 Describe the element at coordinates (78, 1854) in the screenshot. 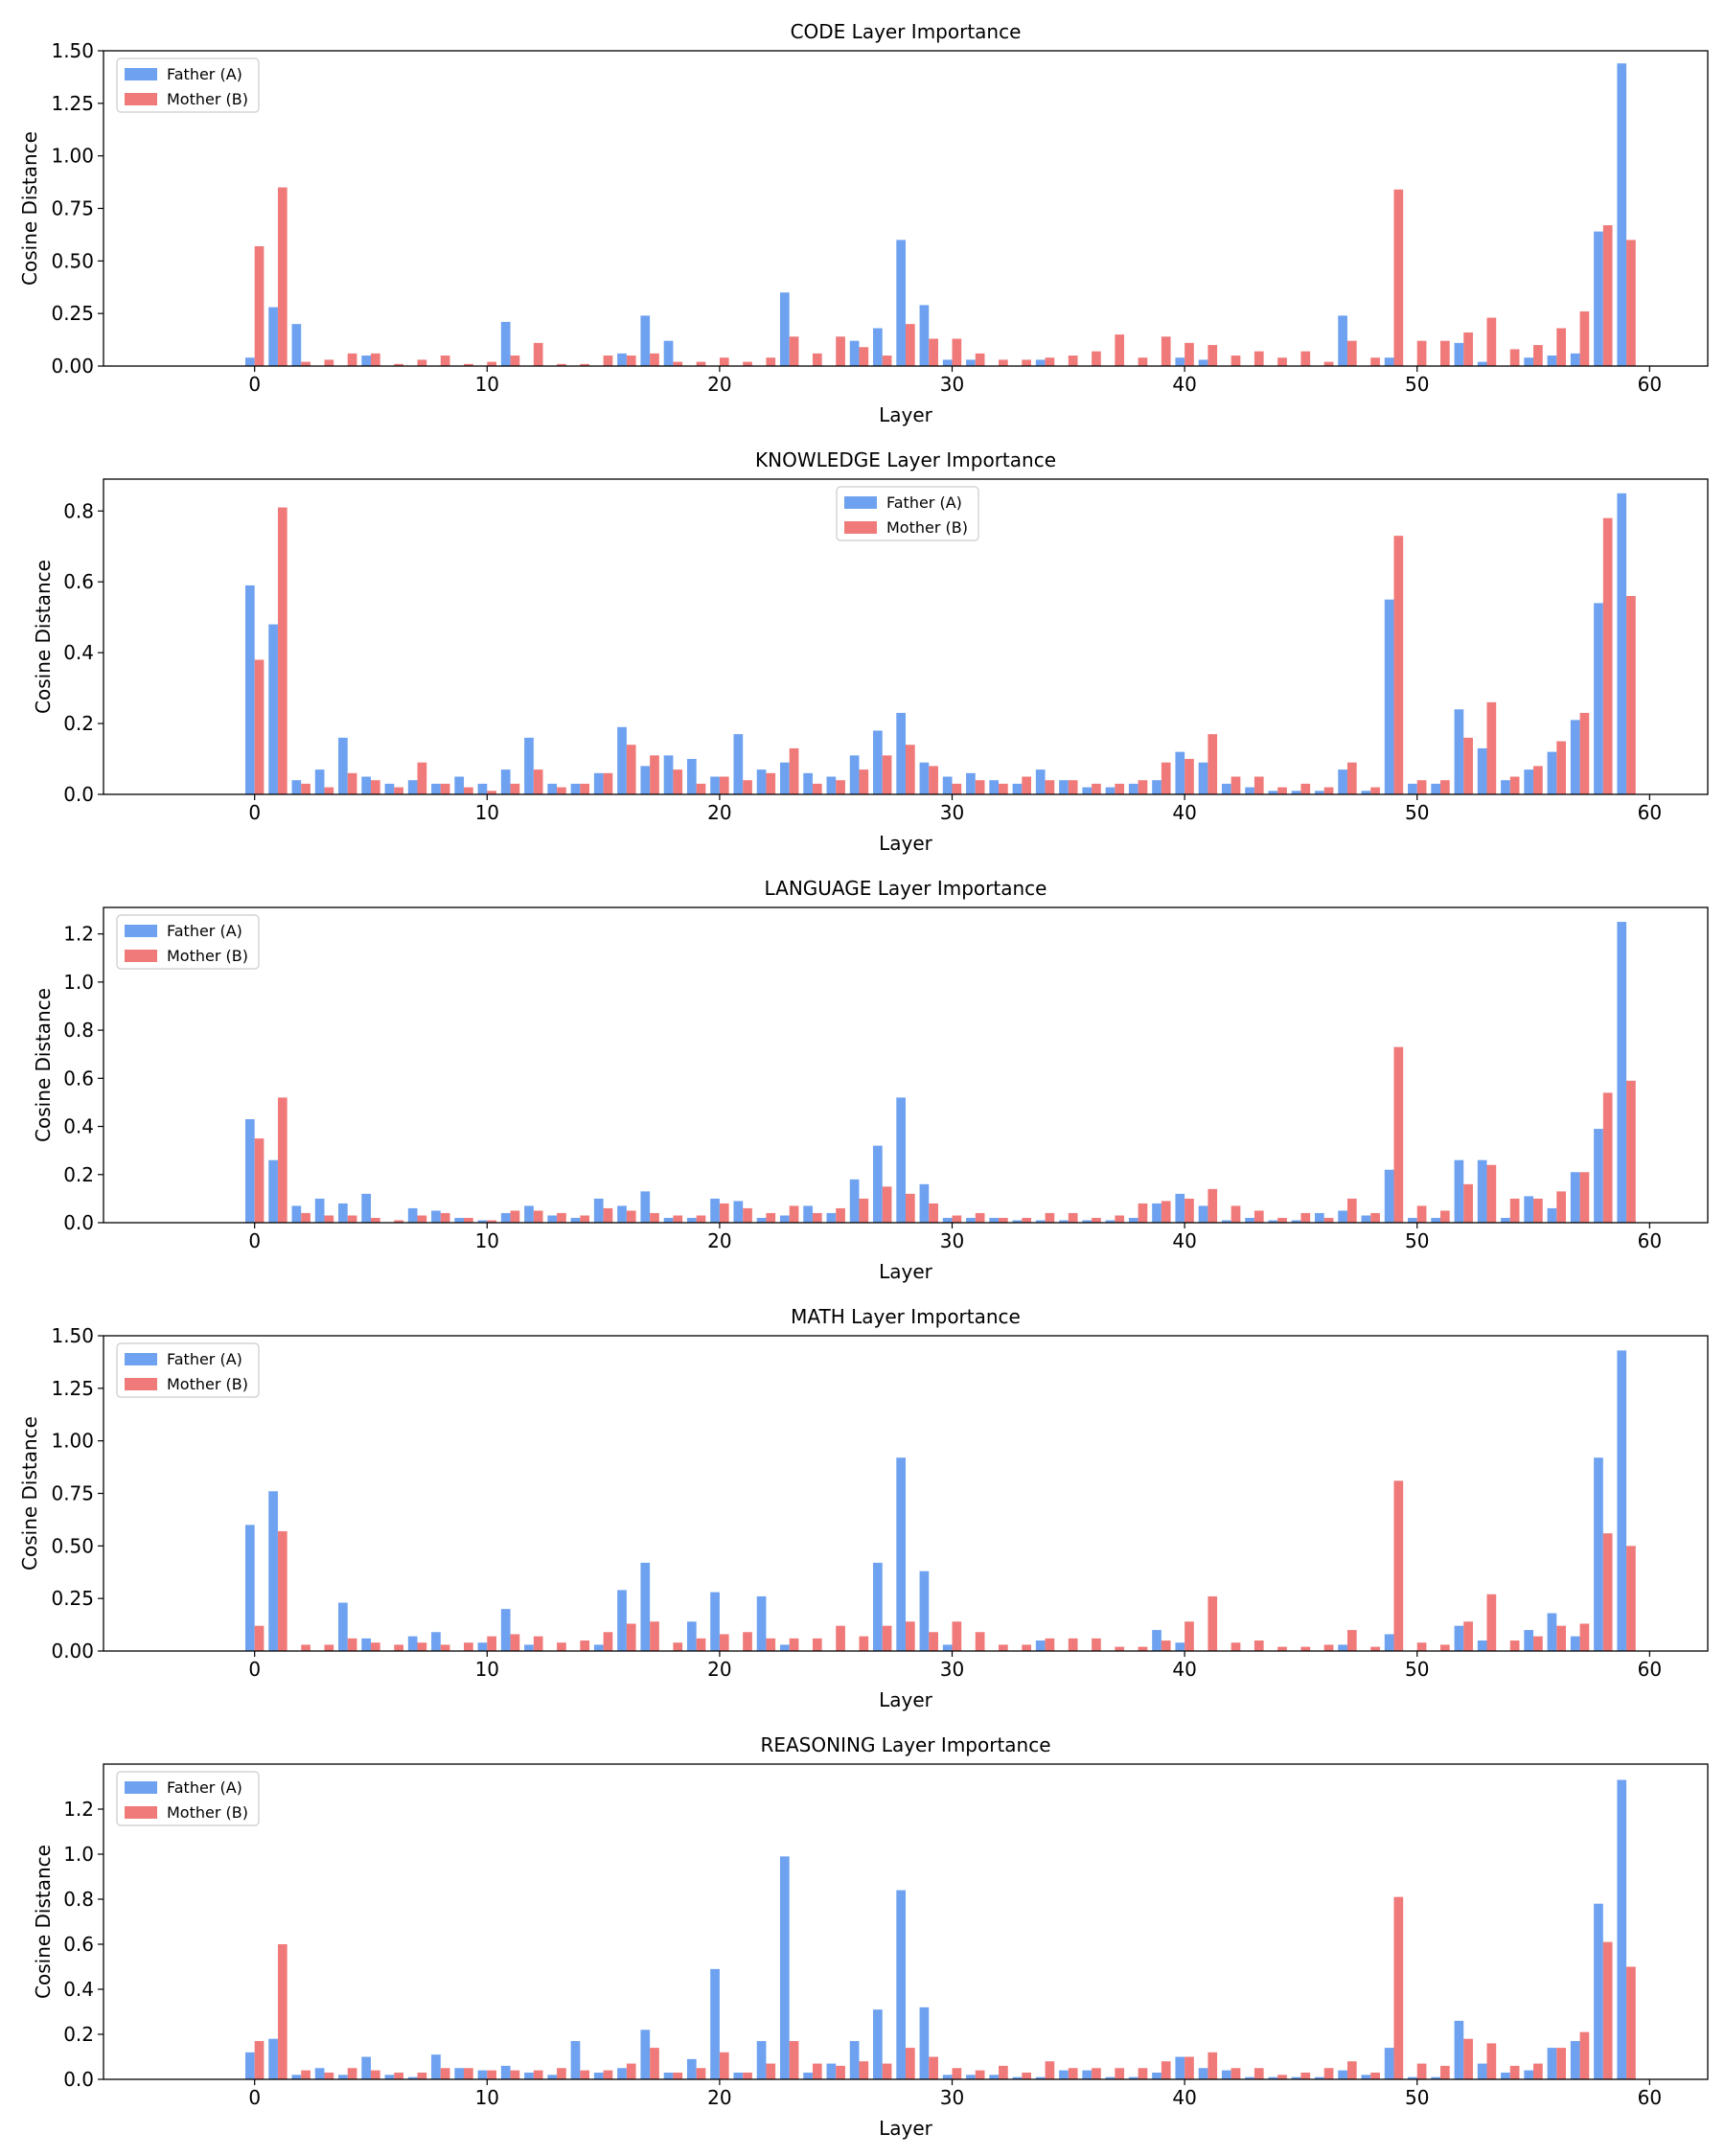

I see `y-tick-label: 1.0` at that location.